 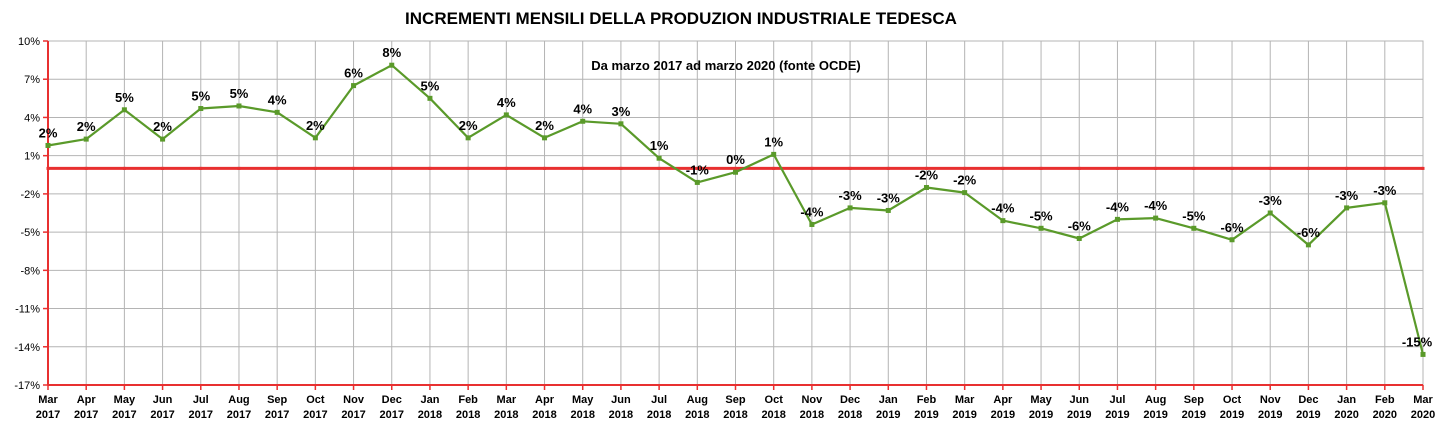 I want to click on y-tick-label: -11%, so click(x=27, y=310).